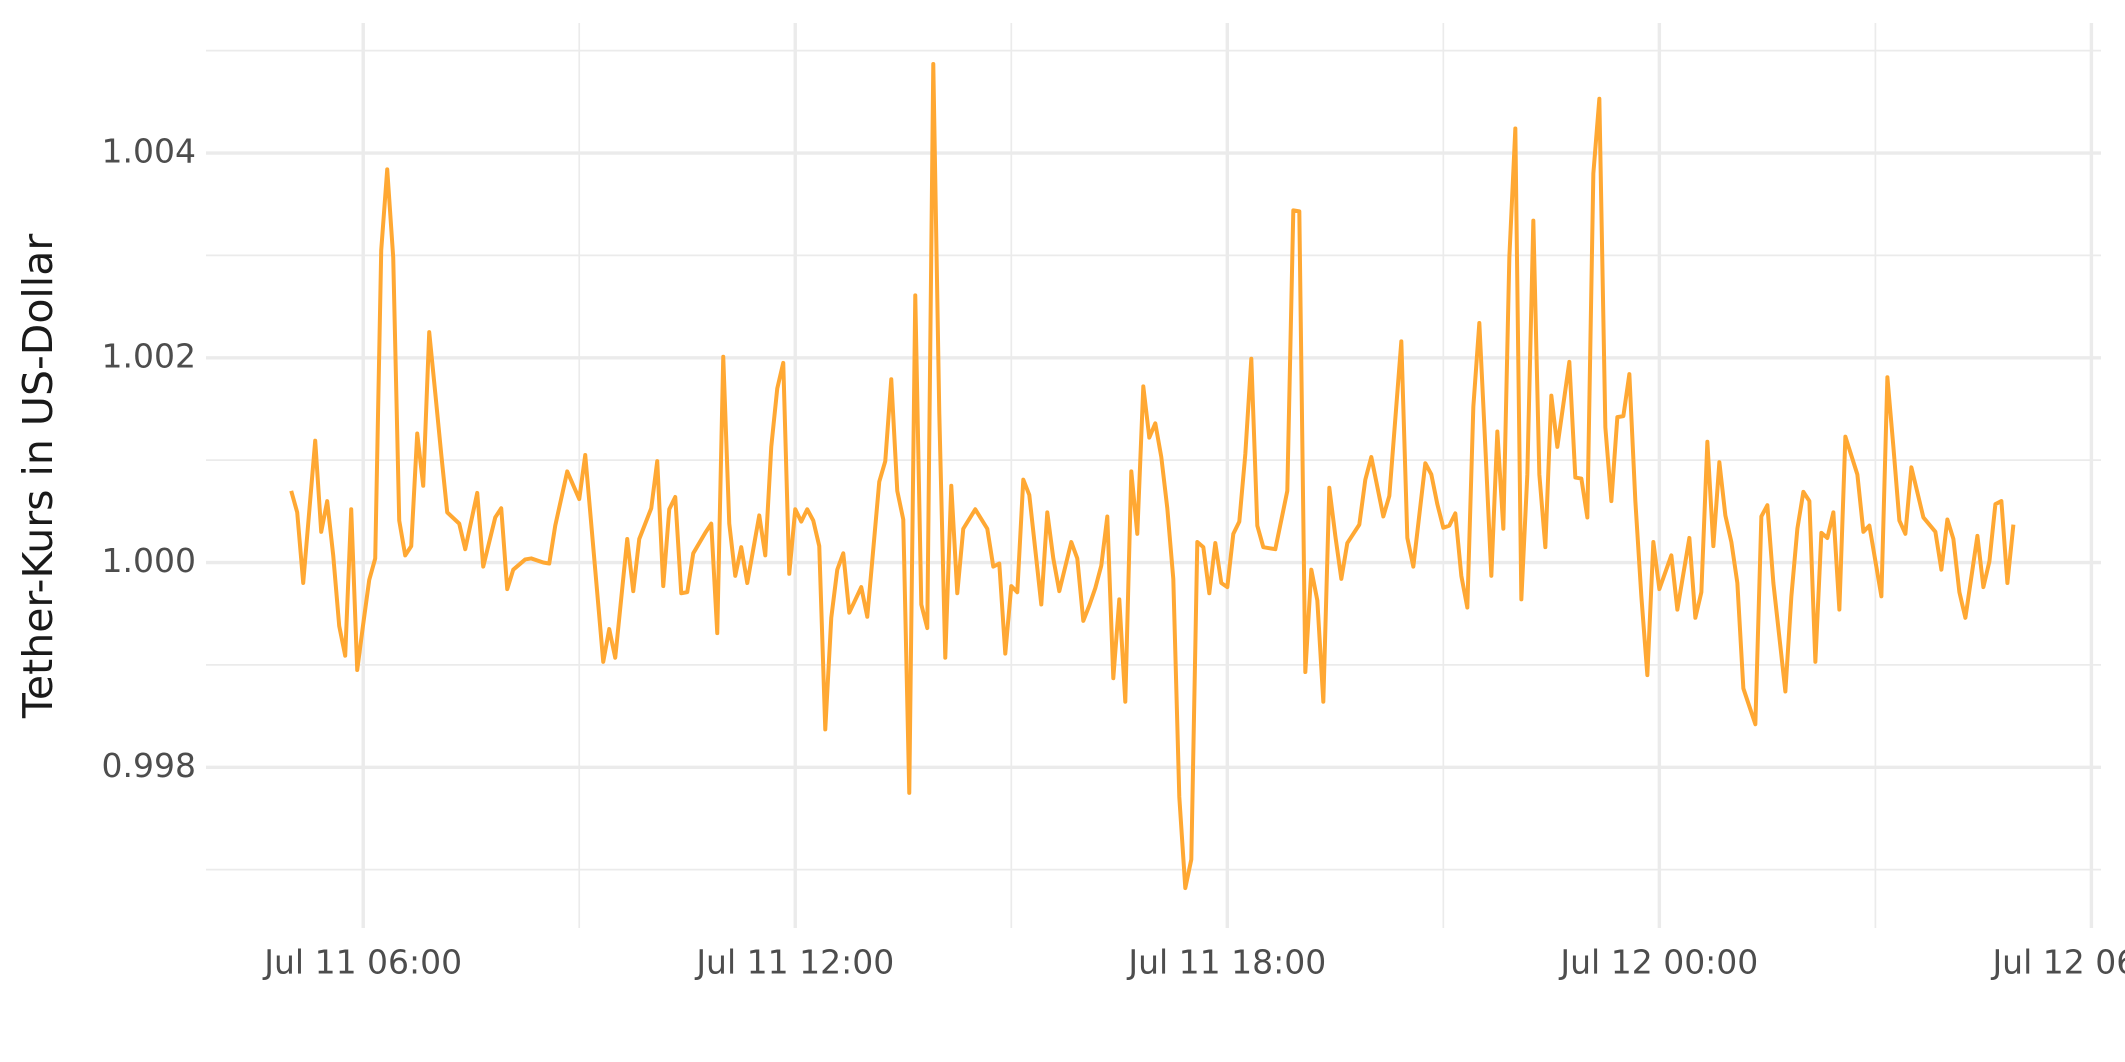  I want to click on x-tick-label: Jul 11 18:00, so click(1226, 962).